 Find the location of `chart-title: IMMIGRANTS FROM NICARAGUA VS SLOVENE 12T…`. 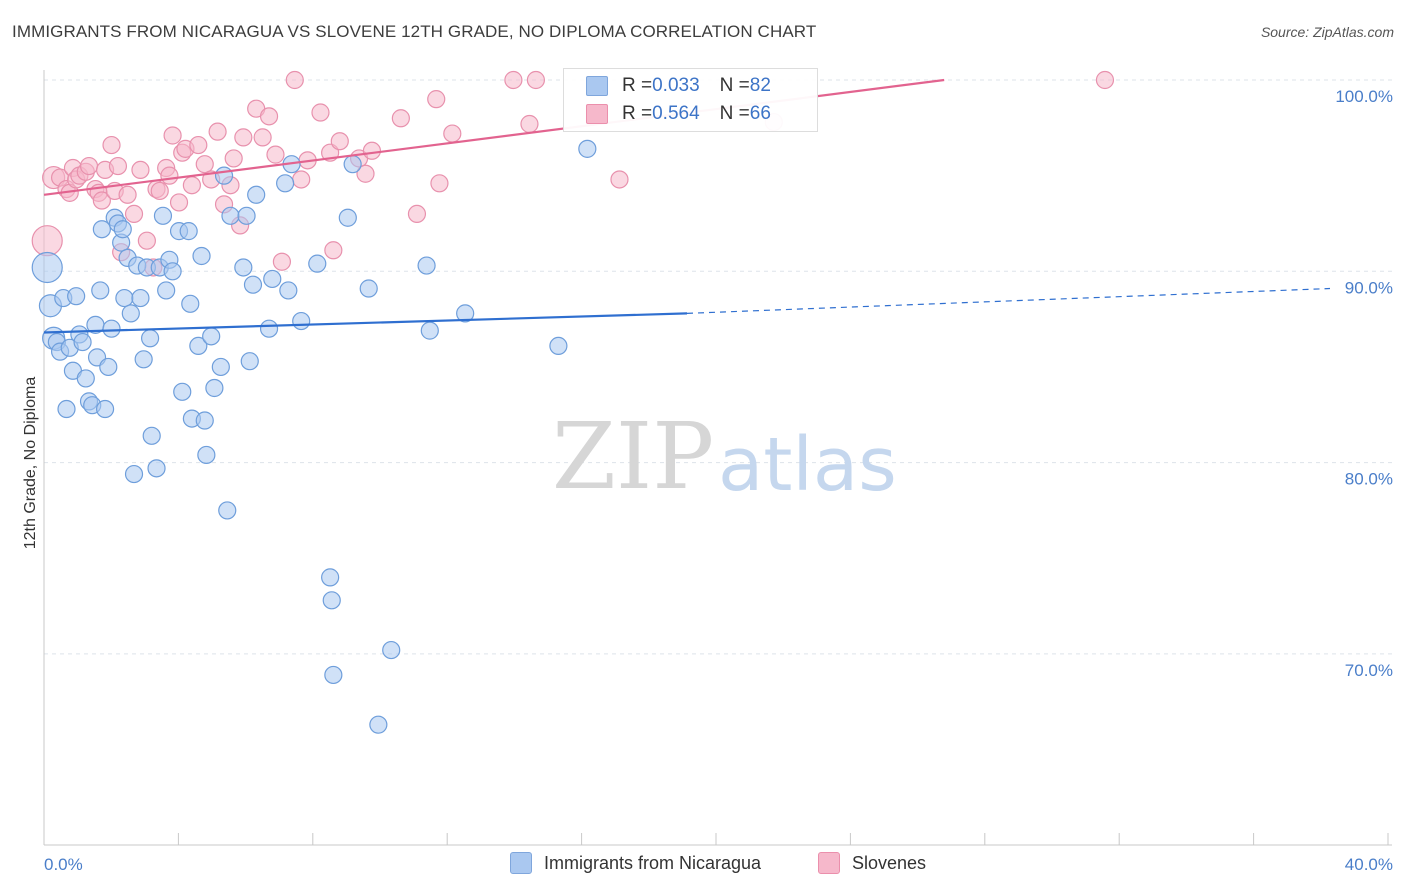

chart-title: IMMIGRANTS FROM NICARAGUA VS SLOVENE 12T… is located at coordinates (414, 31).